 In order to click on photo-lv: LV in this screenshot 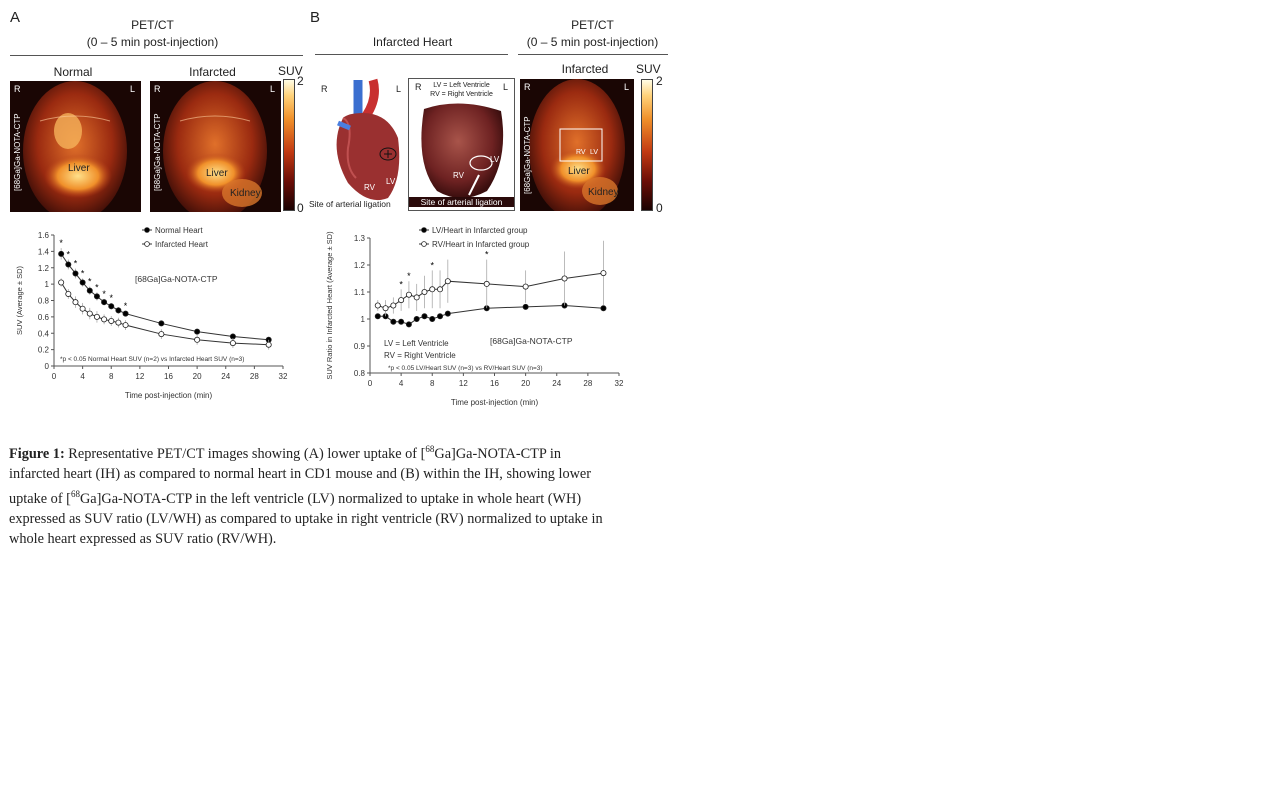, I will do `click(495, 159)`.